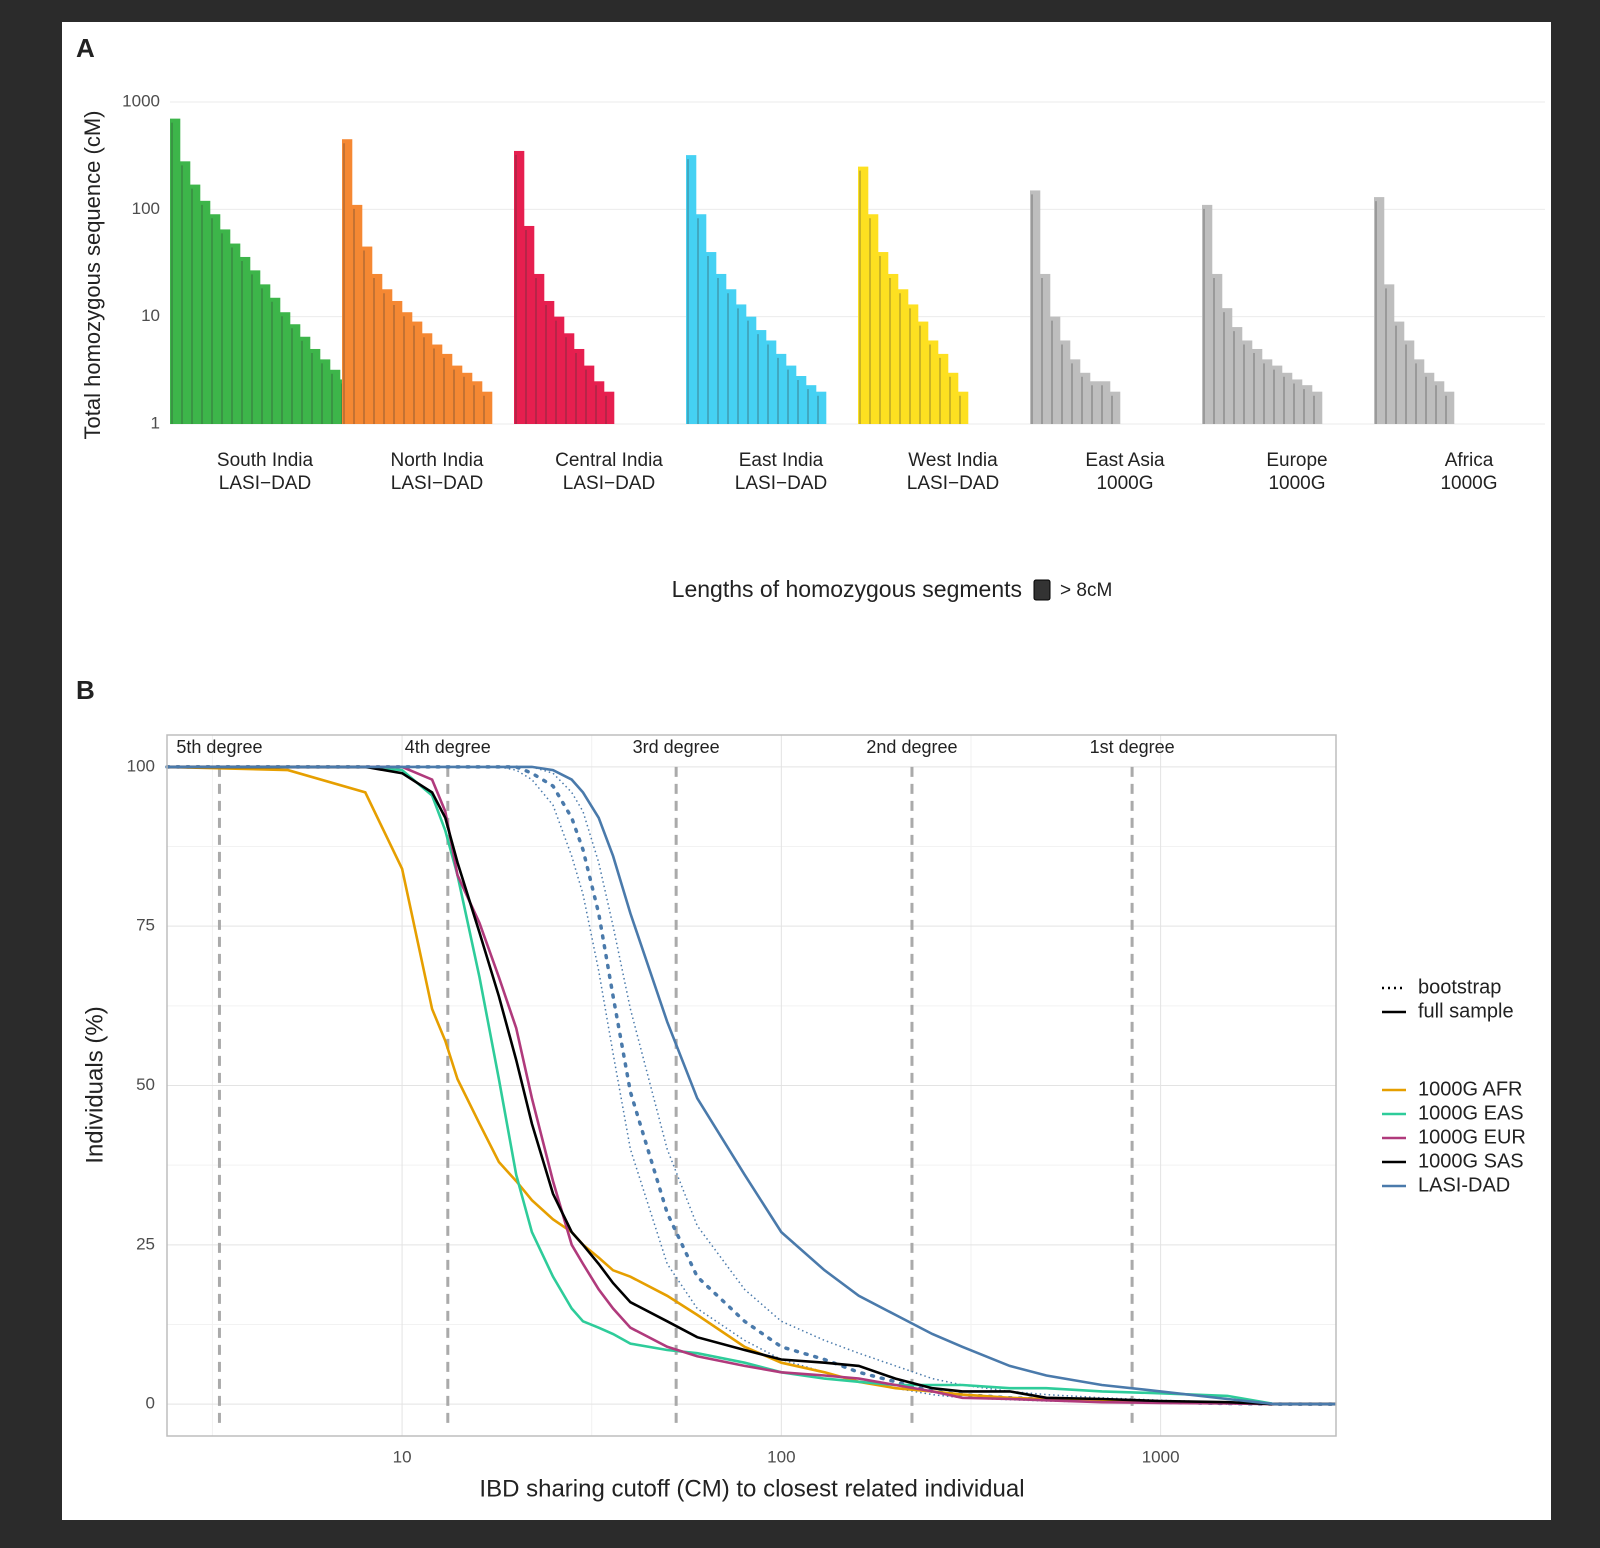 The height and width of the screenshot is (1548, 1600). I want to click on x-tick-label: 100, so click(781, 1456).